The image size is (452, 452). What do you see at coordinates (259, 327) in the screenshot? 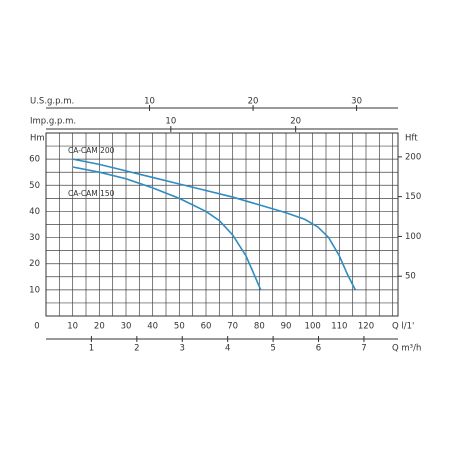
I see `x-tick-label: 80` at bounding box center [259, 327].